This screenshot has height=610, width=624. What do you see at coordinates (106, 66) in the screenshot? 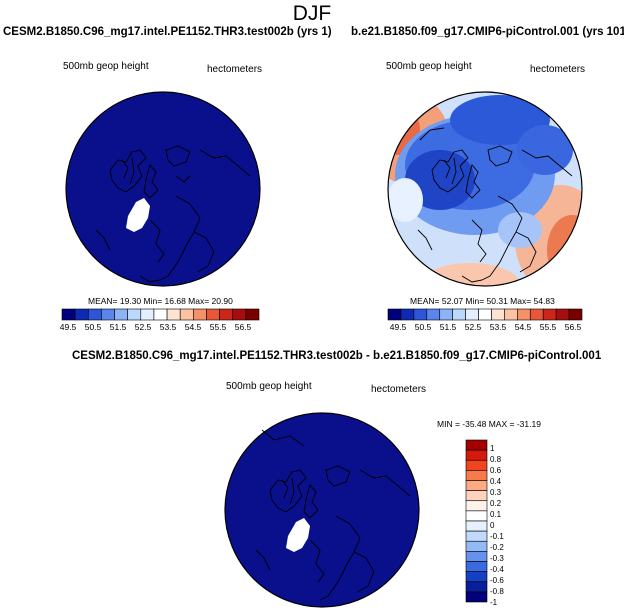
I see `panel1-variable: 500mb geop height` at bounding box center [106, 66].